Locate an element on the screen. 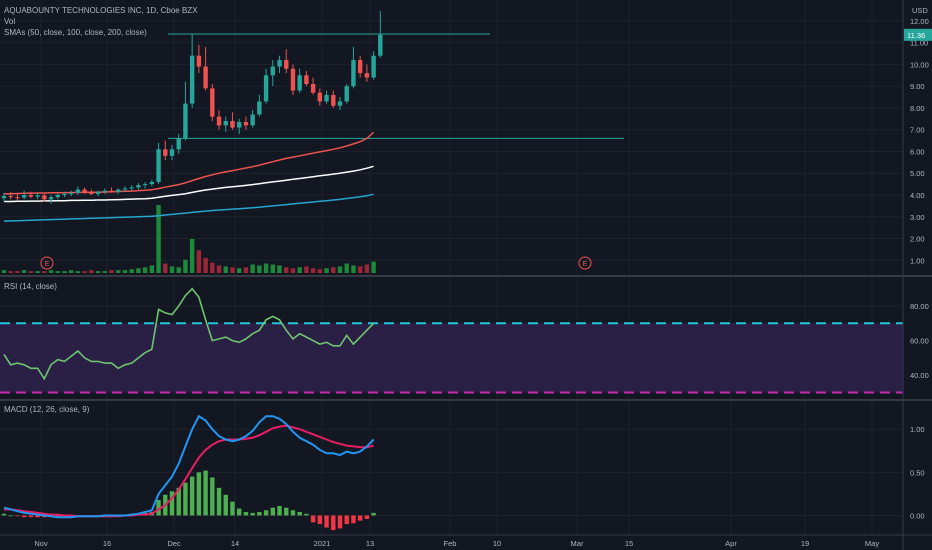  price-tick-label: 11.00 is located at coordinates (919, 43).